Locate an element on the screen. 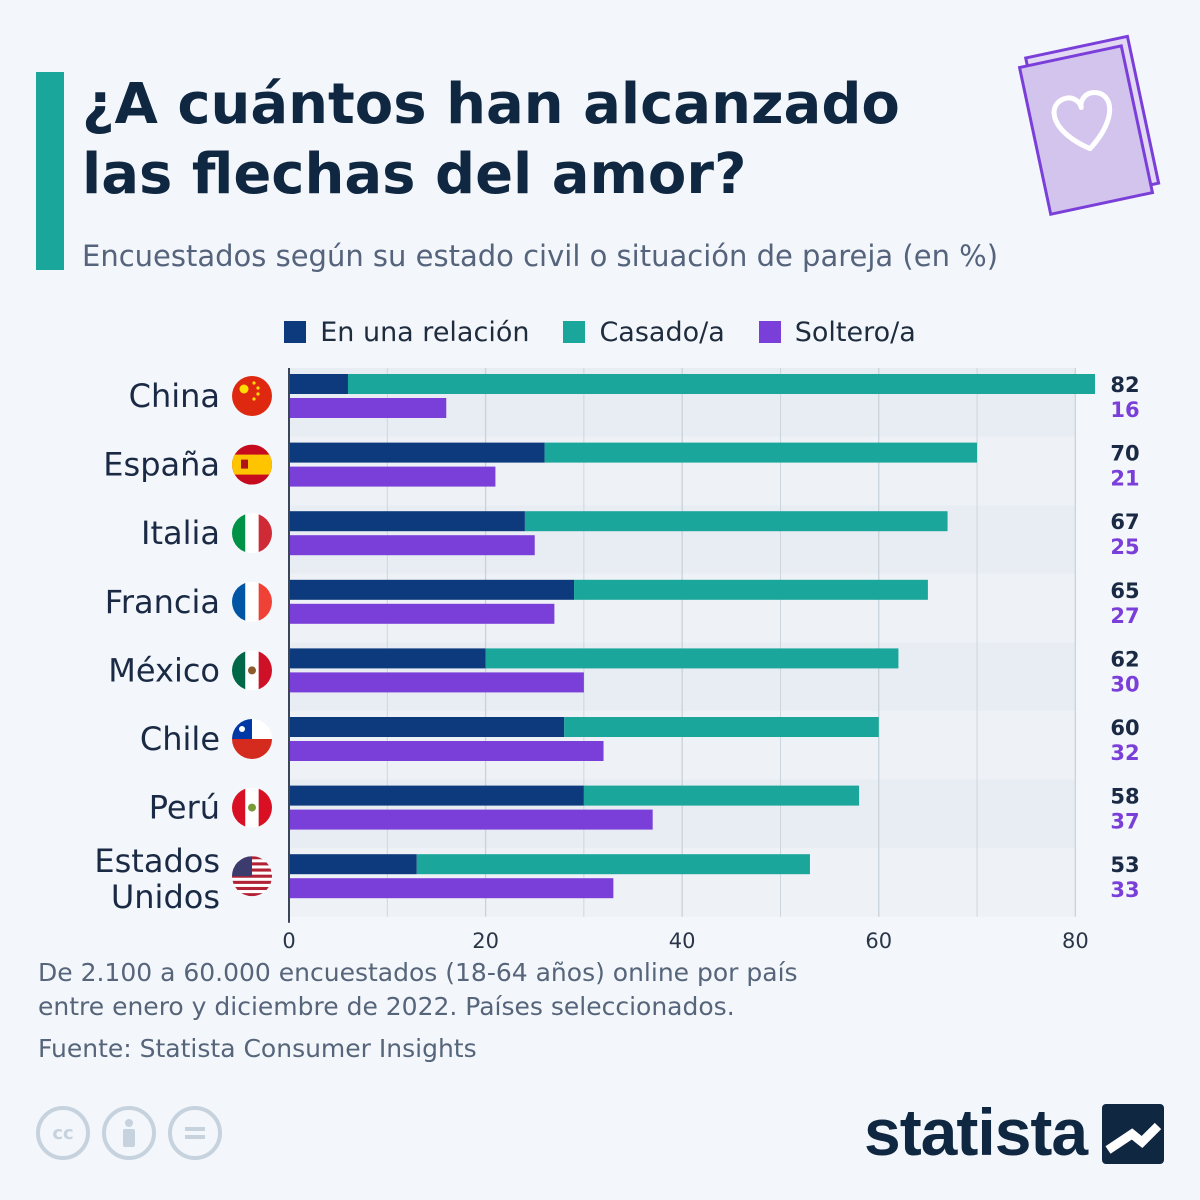 The height and width of the screenshot is (1200, 1200). data-label-soltero: 21 is located at coordinates (1124, 479).